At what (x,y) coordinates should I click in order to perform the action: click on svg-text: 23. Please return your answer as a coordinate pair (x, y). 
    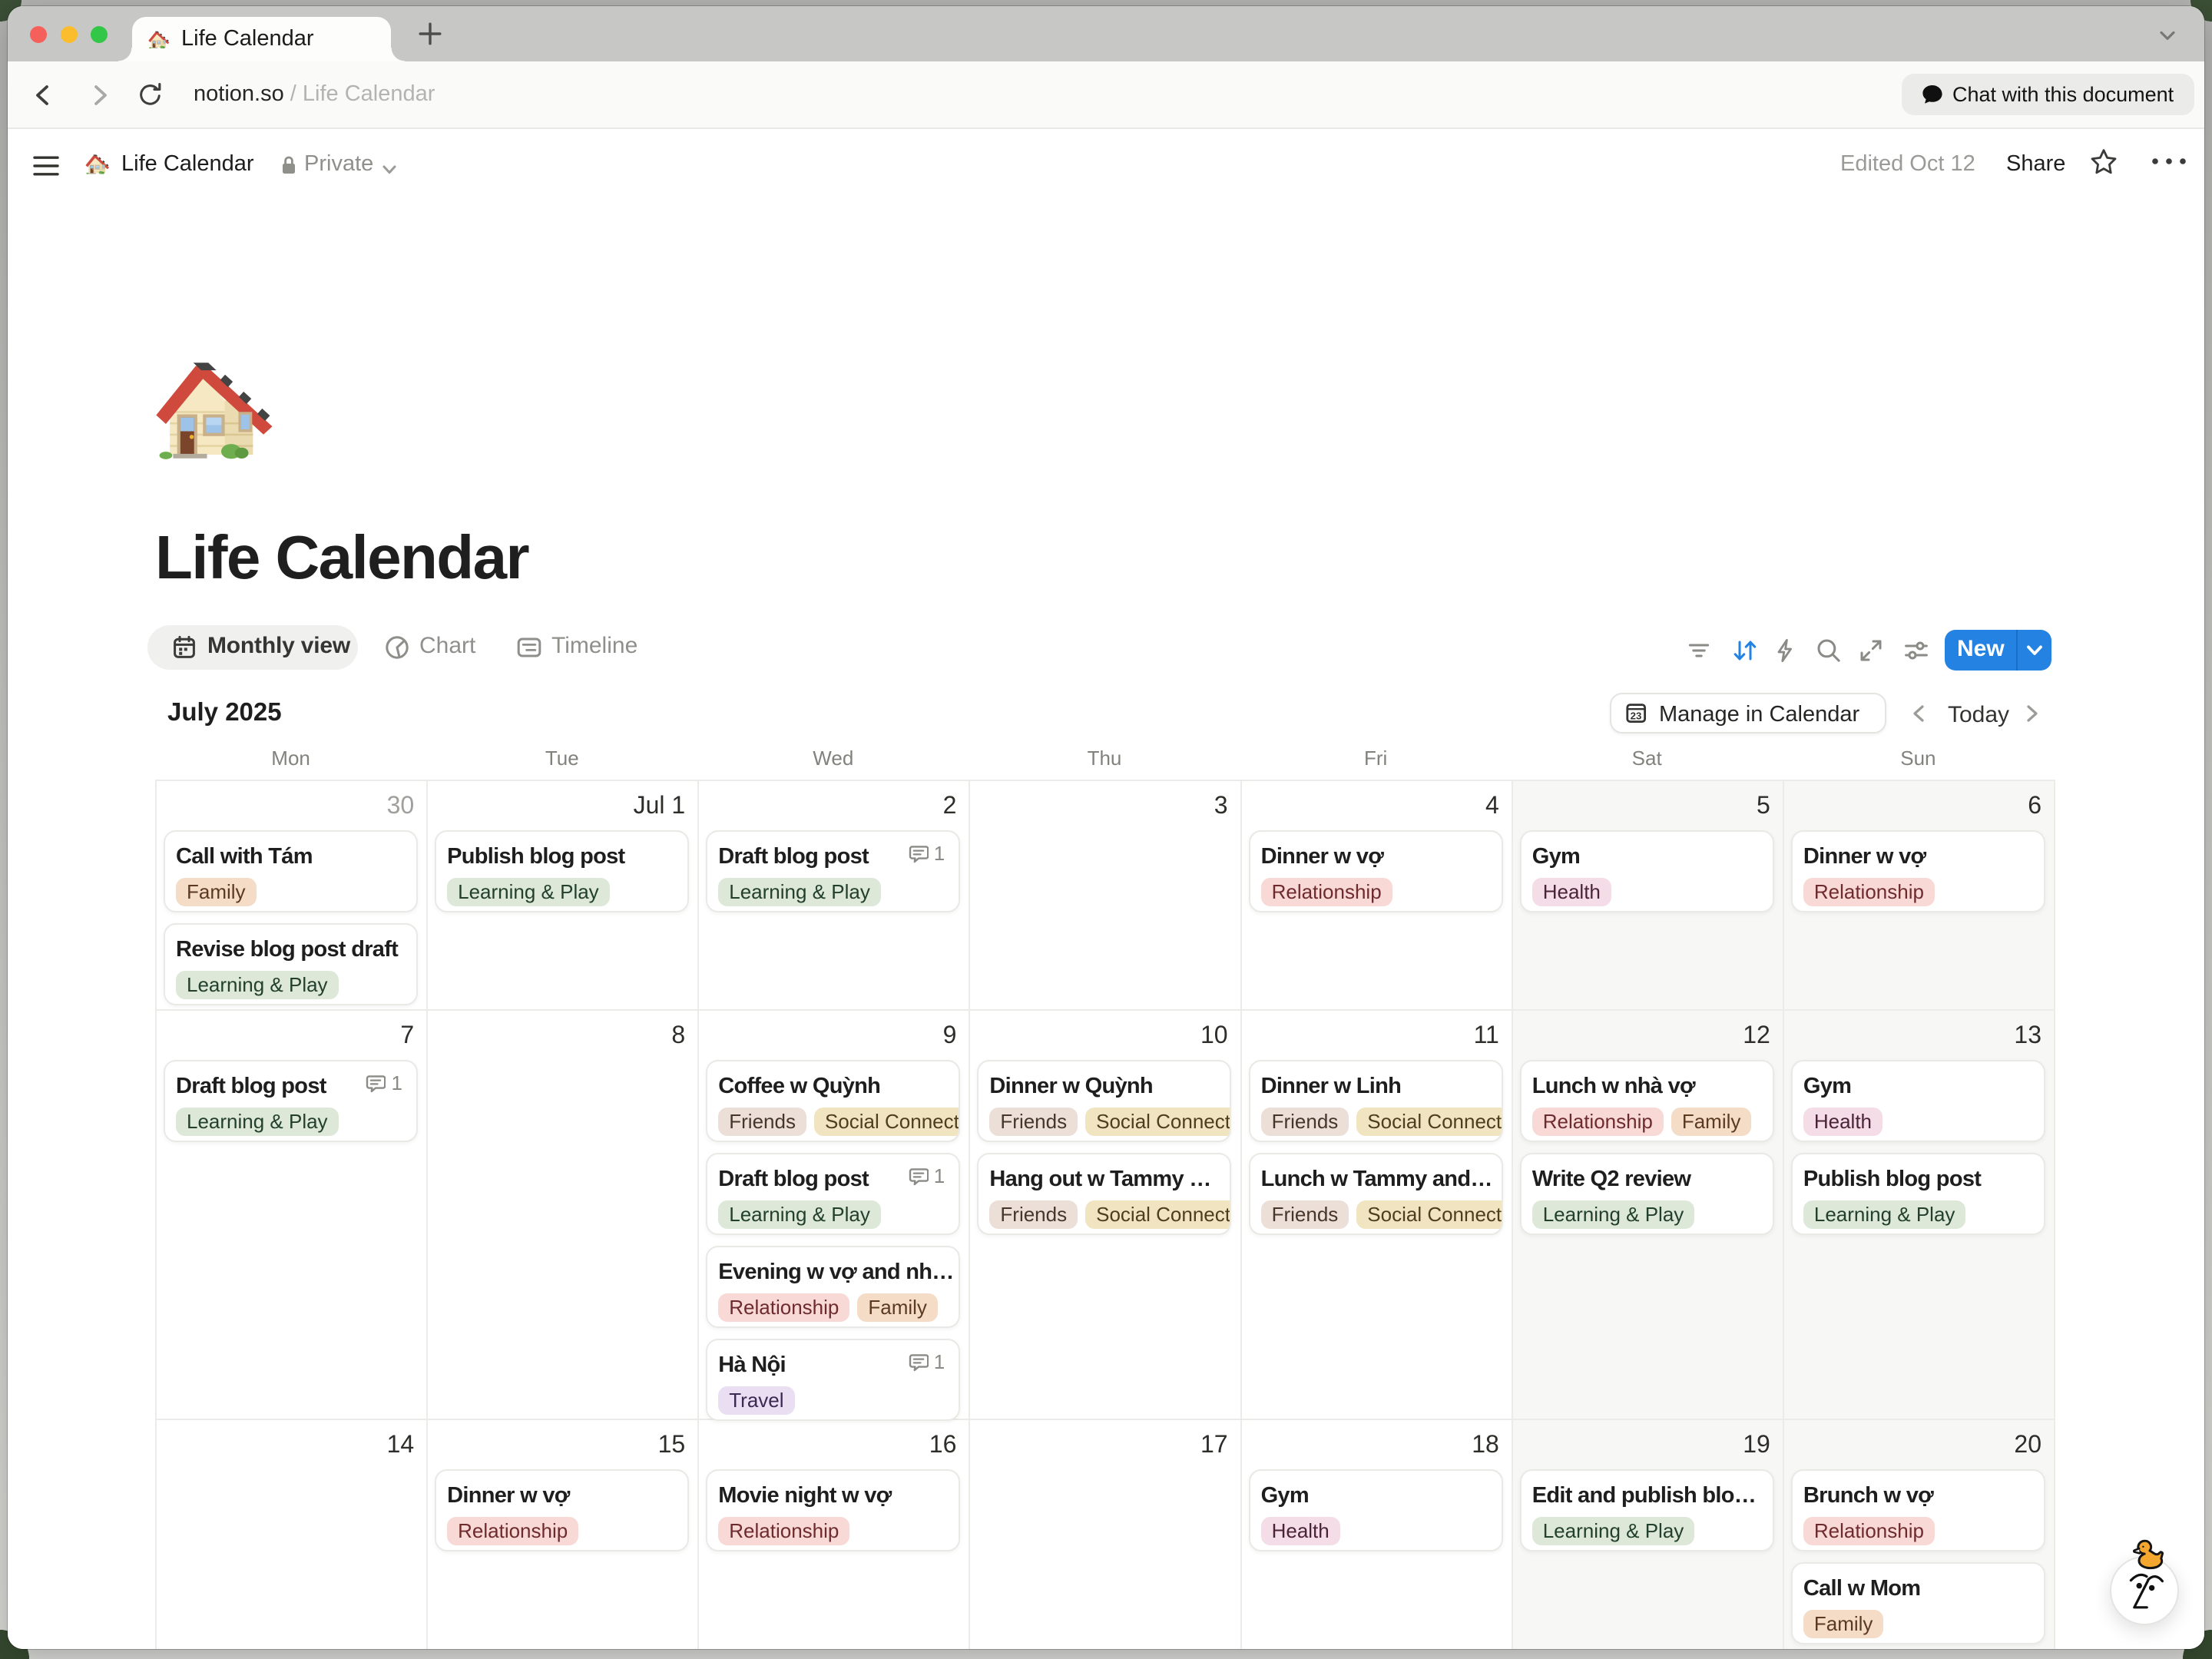
    Looking at the image, I should click on (1637, 716).